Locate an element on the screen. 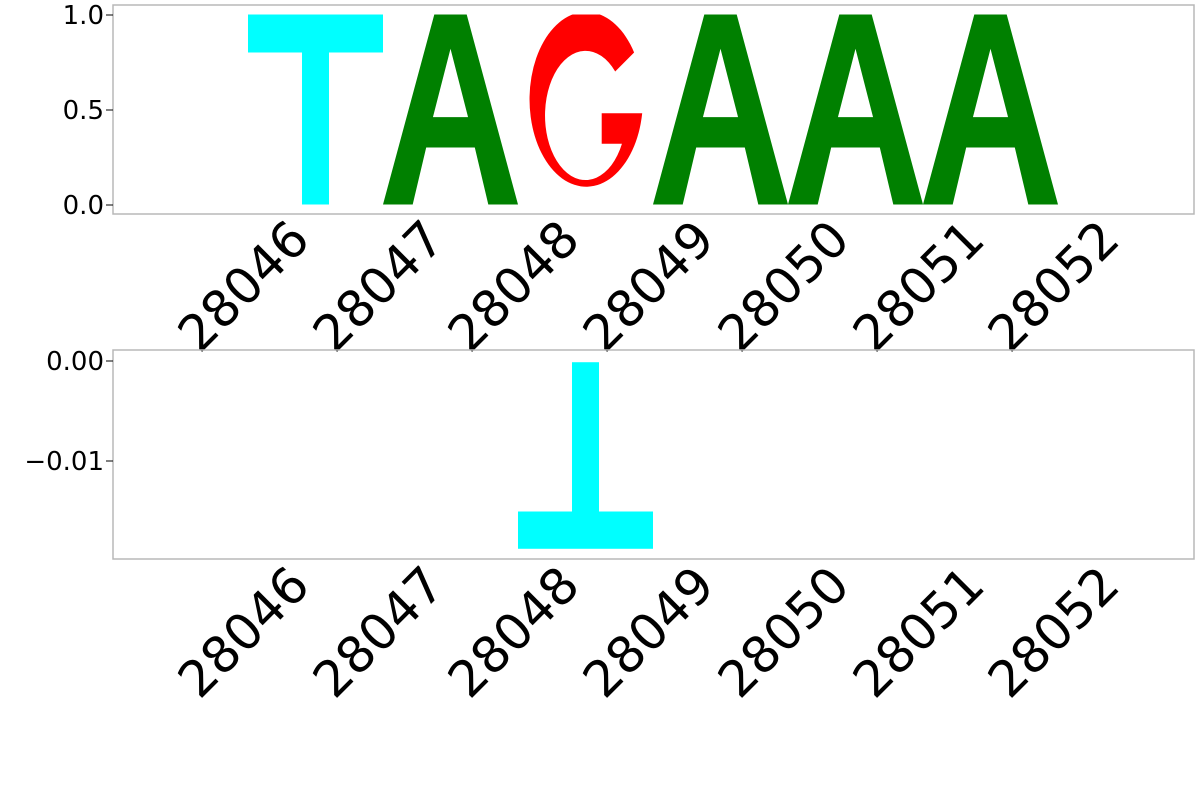 The width and height of the screenshot is (1200, 800). top-y-axis: 0.0 0.5 1.0 is located at coordinates (88, 111).